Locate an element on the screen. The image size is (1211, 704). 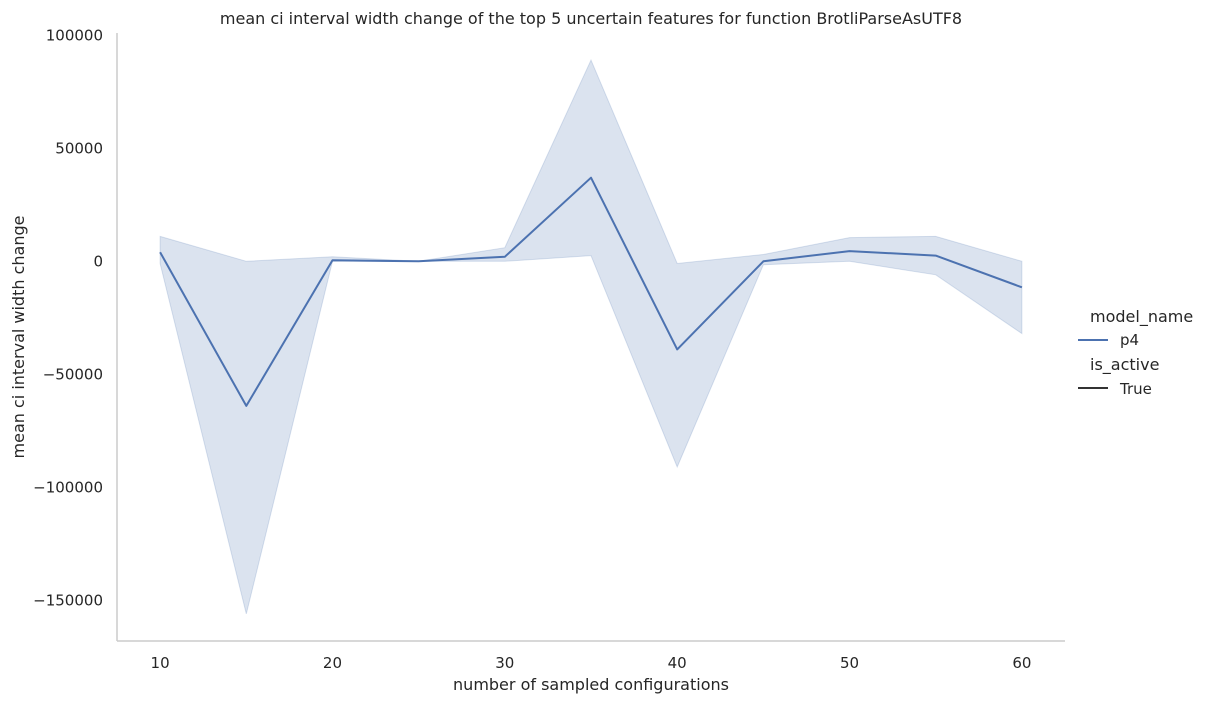
y-tick-label: 50000 is located at coordinates (79, 148).